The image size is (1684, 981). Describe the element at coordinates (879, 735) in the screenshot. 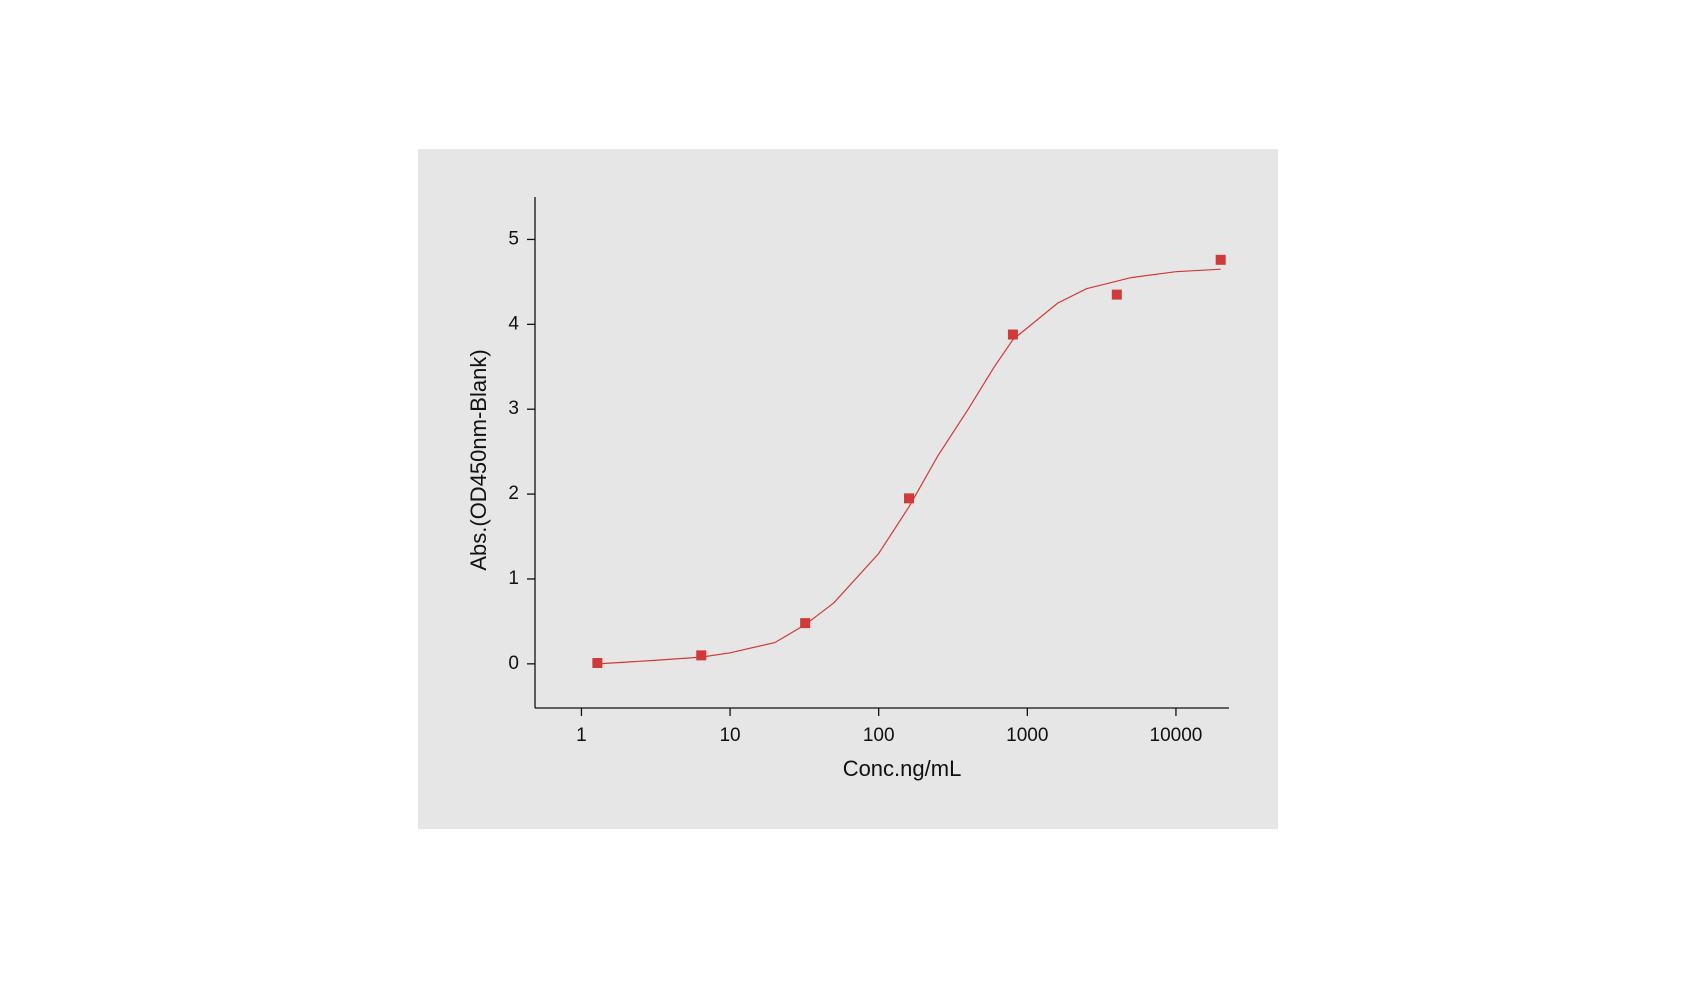

I see `x-tick-label: 100` at that location.